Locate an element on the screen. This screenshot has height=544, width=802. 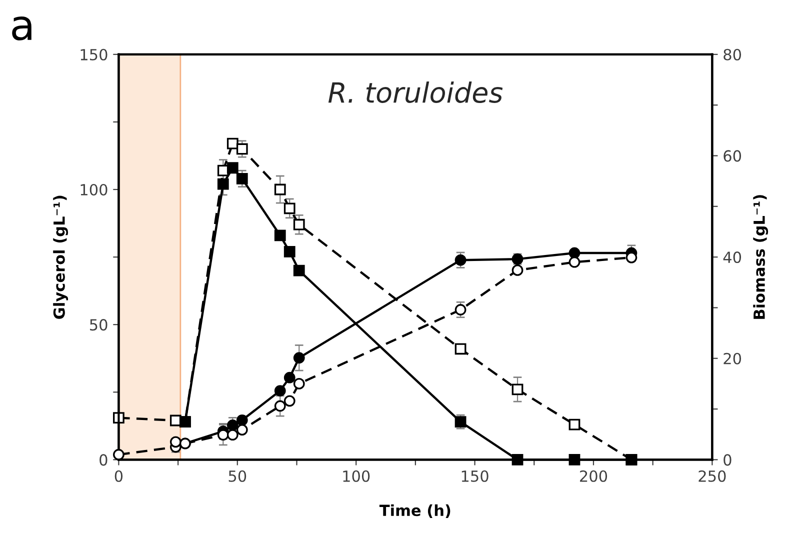
text: R. toruloides is located at coordinates (415, 92).